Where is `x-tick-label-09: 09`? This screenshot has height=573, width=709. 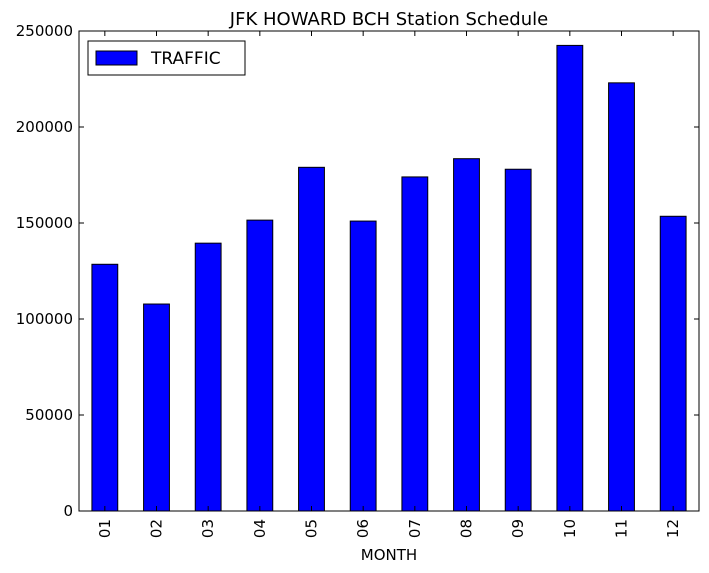 x-tick-label-09: 09 is located at coordinates (518, 528).